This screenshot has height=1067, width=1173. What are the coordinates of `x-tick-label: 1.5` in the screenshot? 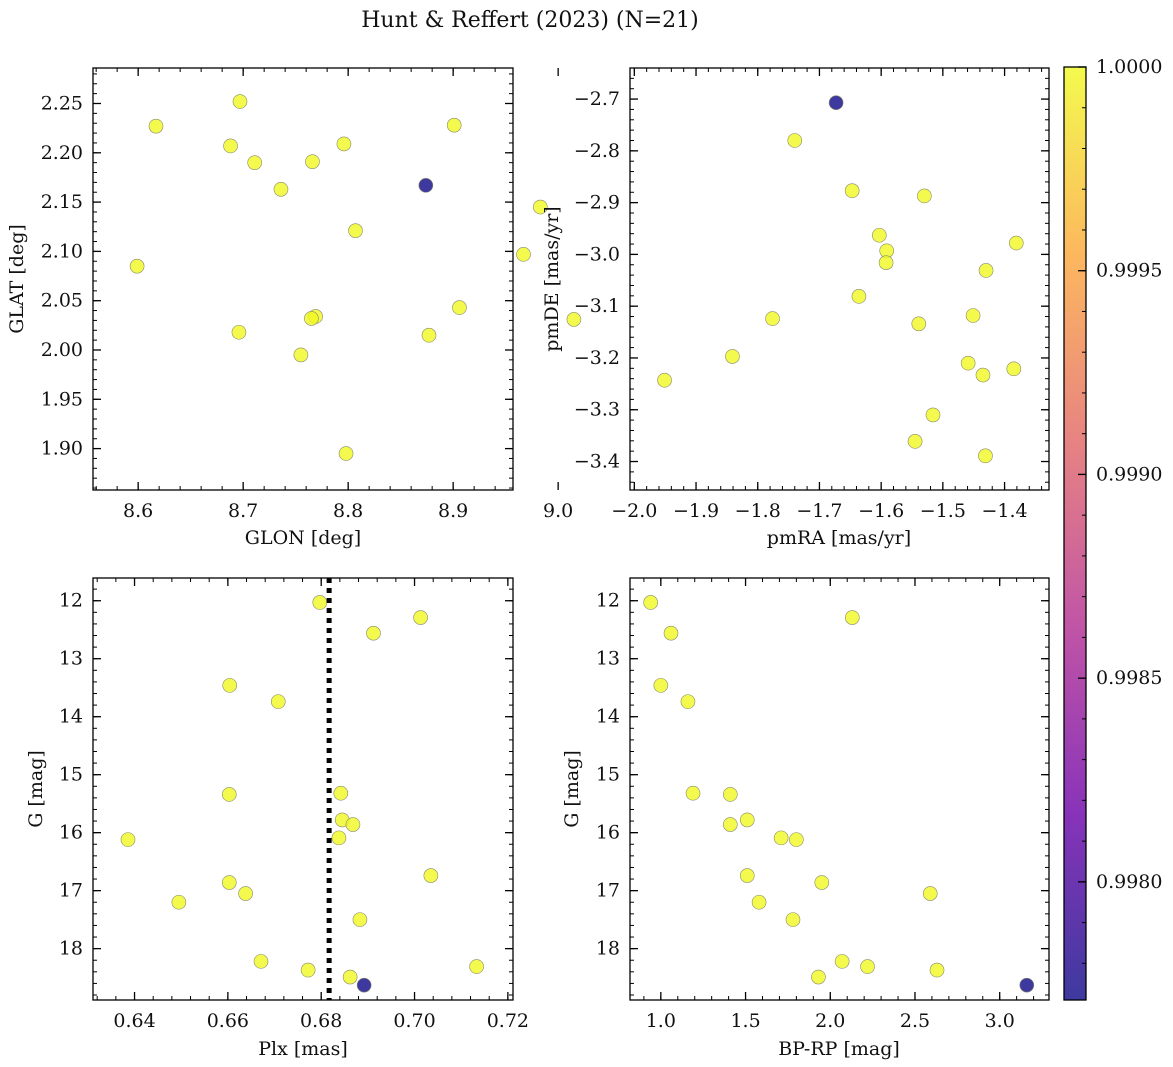 It's located at (745, 1021).